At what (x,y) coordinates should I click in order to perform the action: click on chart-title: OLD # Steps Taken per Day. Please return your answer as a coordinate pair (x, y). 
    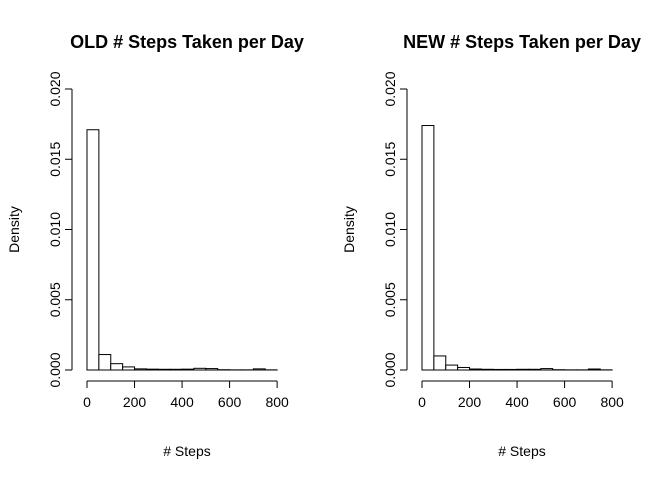
    Looking at the image, I should click on (187, 42).